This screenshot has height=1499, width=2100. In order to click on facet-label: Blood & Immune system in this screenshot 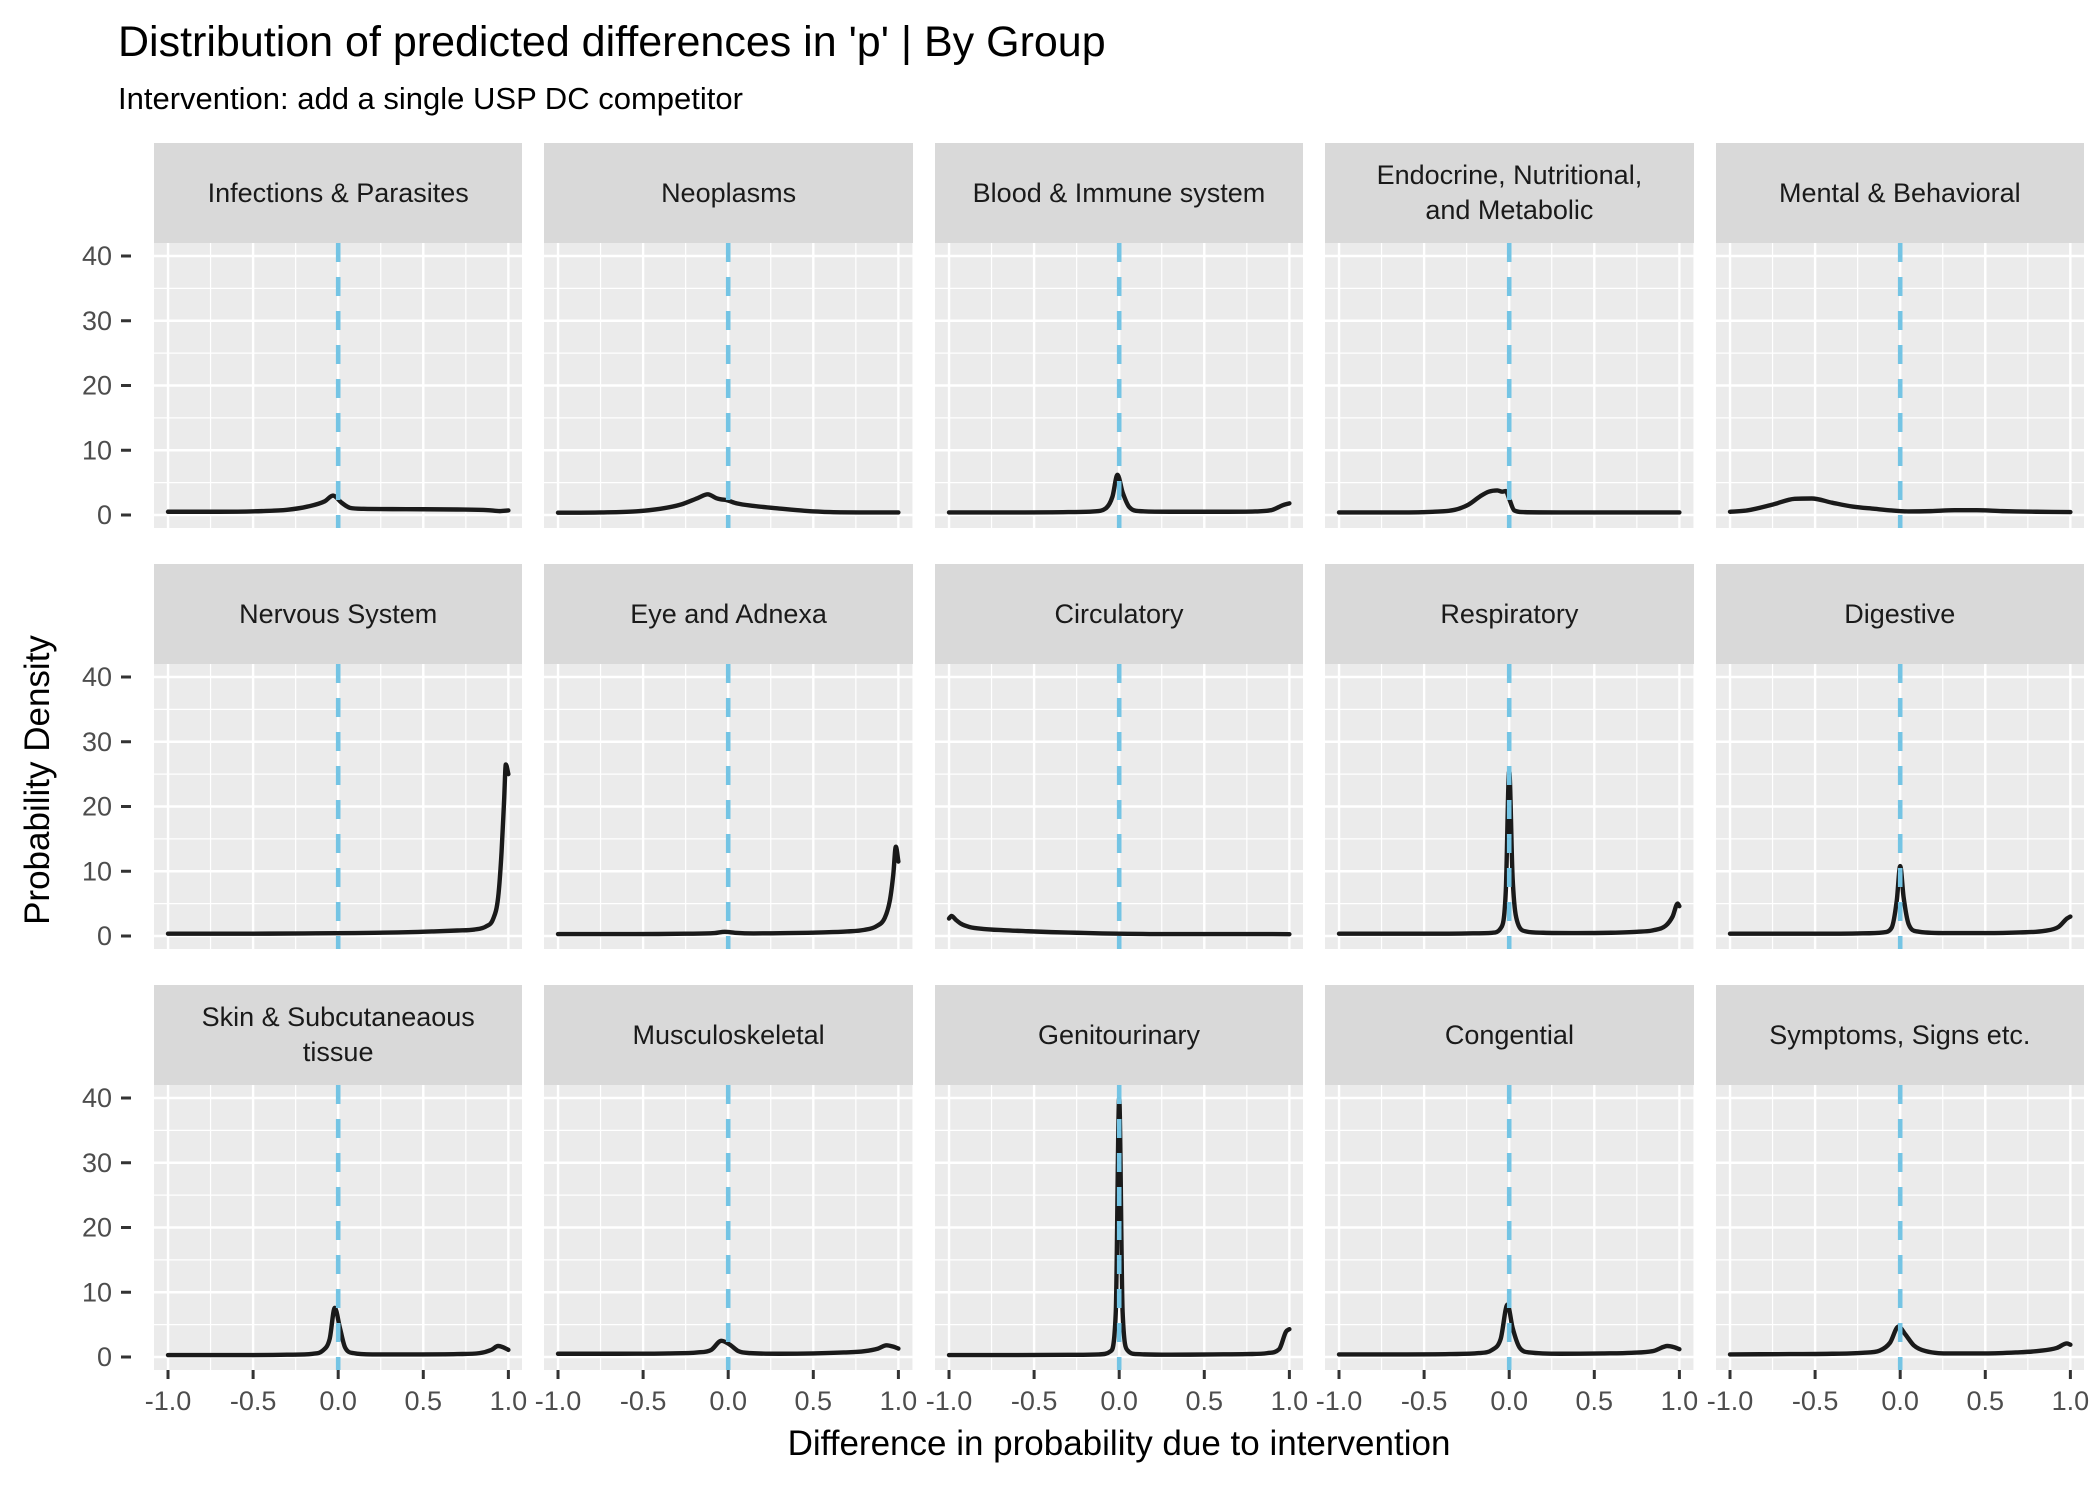, I will do `click(1119, 192)`.